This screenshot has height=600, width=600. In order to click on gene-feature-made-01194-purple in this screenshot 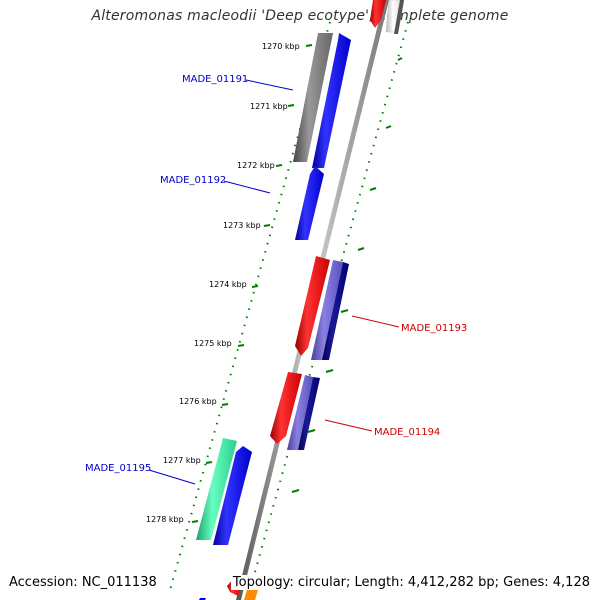, I will do `click(300, 412)`.